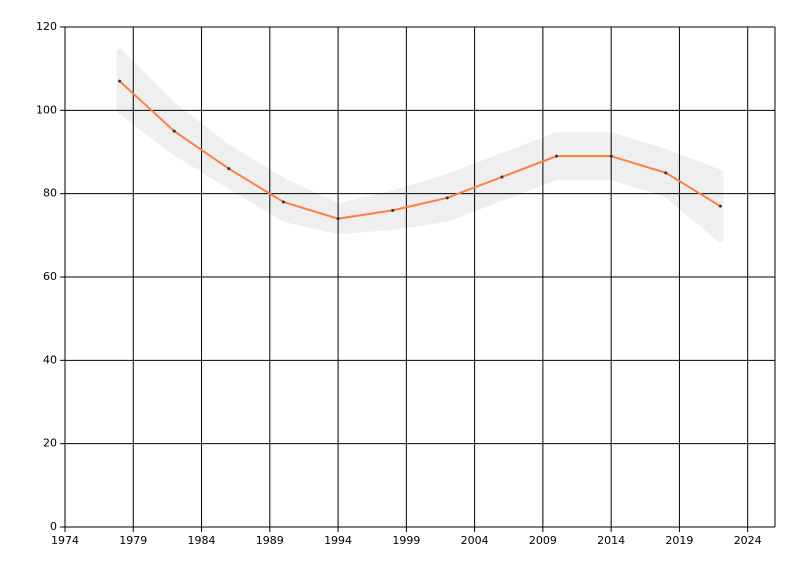 The image size is (800, 576). Describe the element at coordinates (46, 26) in the screenshot. I see `y-tick-label: 120` at that location.